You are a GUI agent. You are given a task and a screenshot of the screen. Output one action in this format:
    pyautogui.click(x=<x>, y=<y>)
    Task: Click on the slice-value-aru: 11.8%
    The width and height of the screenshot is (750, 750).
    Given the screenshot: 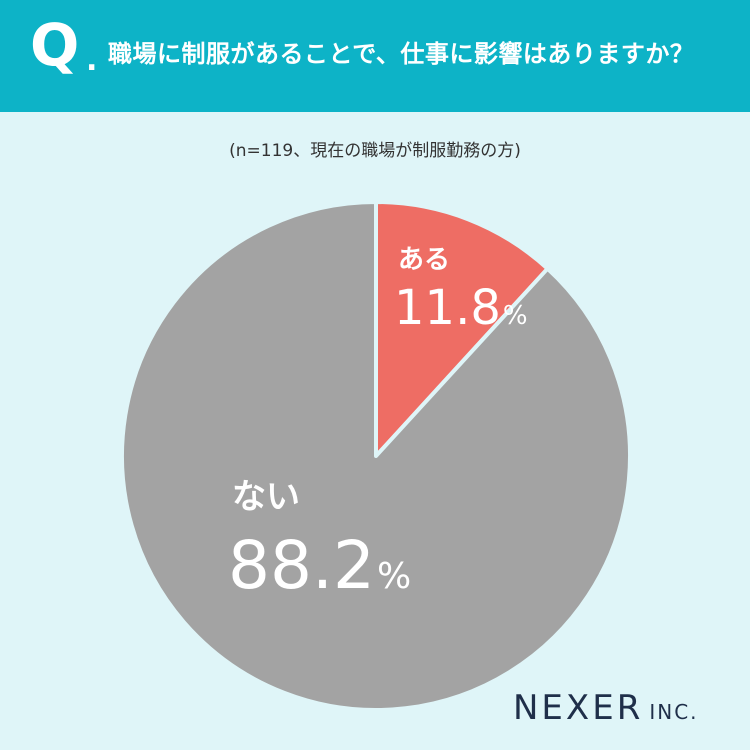 What is the action you would take?
    pyautogui.click(x=461, y=308)
    